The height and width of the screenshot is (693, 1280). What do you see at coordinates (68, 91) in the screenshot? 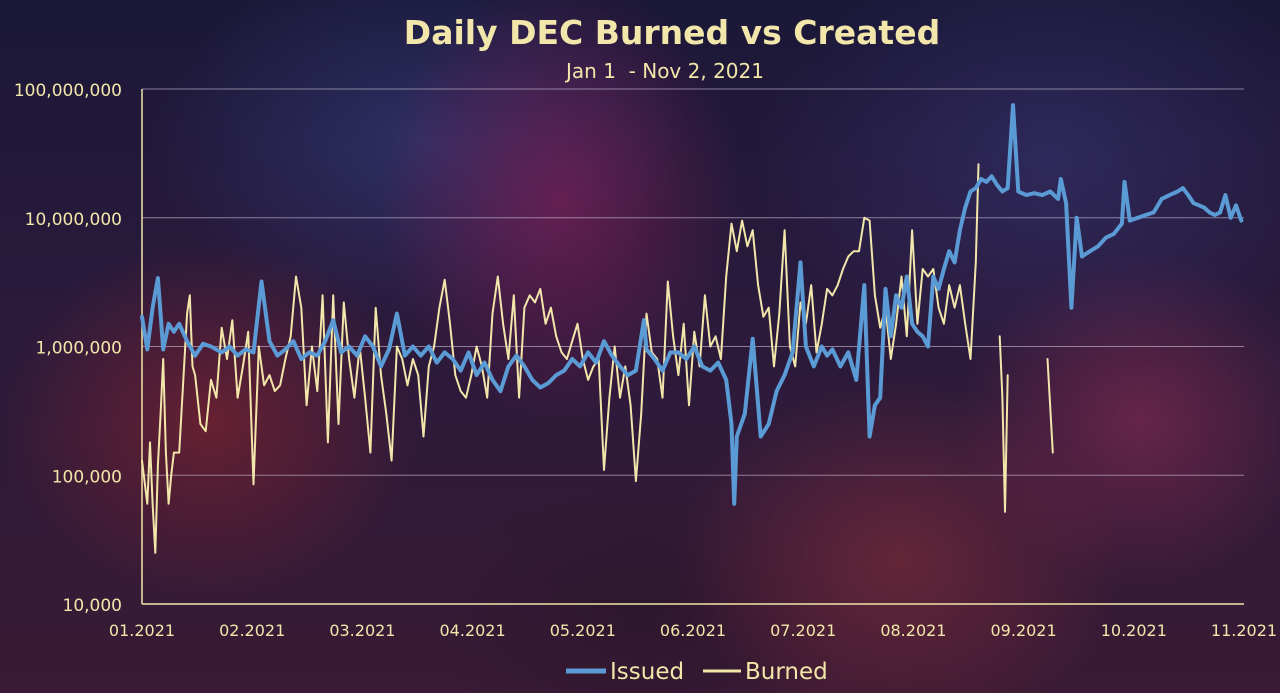
I see `y-tick-label: 100,000,000` at bounding box center [68, 91].